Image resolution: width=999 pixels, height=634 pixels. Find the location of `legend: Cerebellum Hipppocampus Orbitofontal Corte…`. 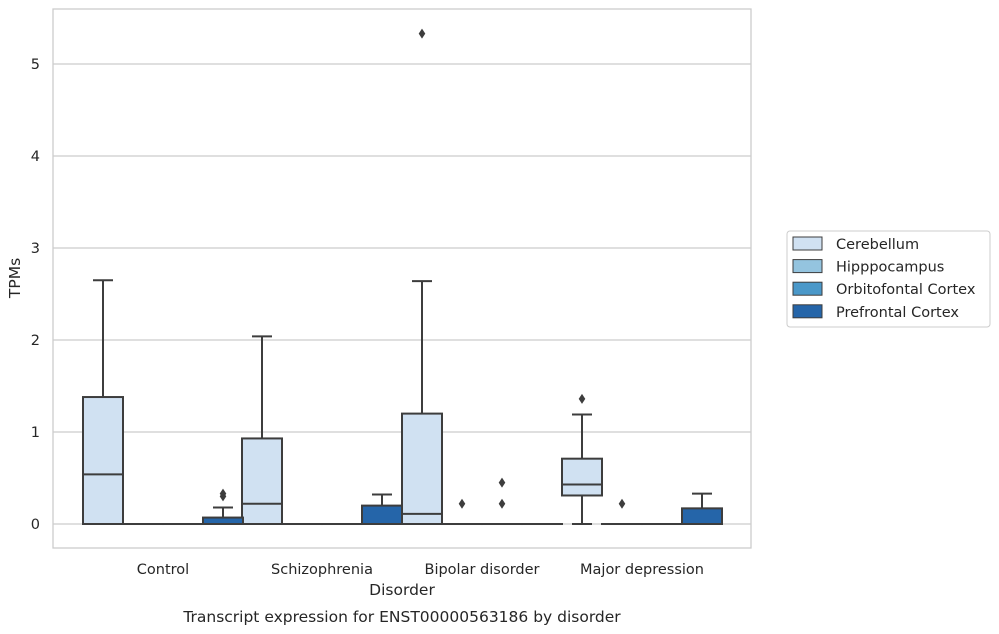

legend: Cerebellum Hipppocampus Orbitofontal Corte… is located at coordinates (888, 279).